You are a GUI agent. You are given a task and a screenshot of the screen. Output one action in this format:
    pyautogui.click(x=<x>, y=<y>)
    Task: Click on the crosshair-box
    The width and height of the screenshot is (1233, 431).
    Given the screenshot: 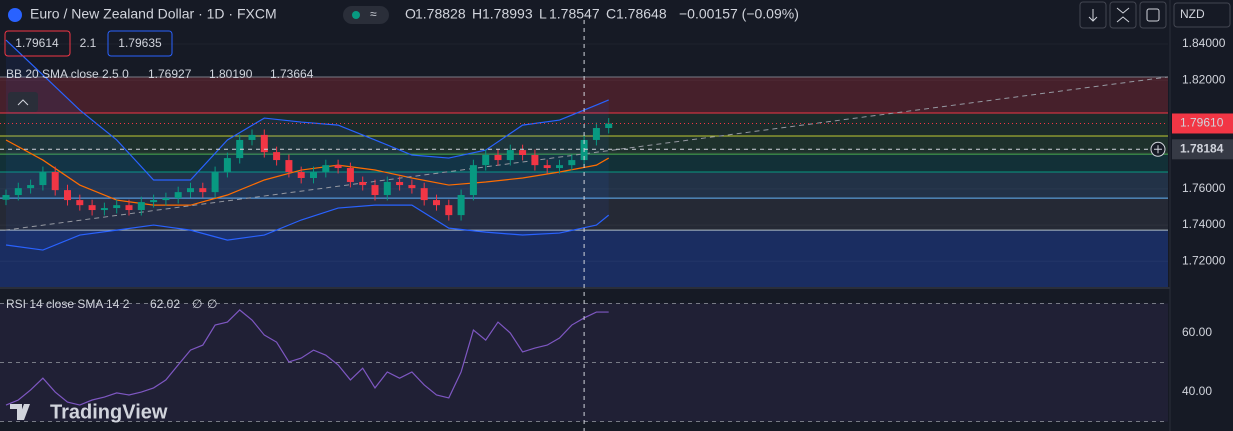 What is the action you would take?
    pyautogui.click(x=1202, y=149)
    